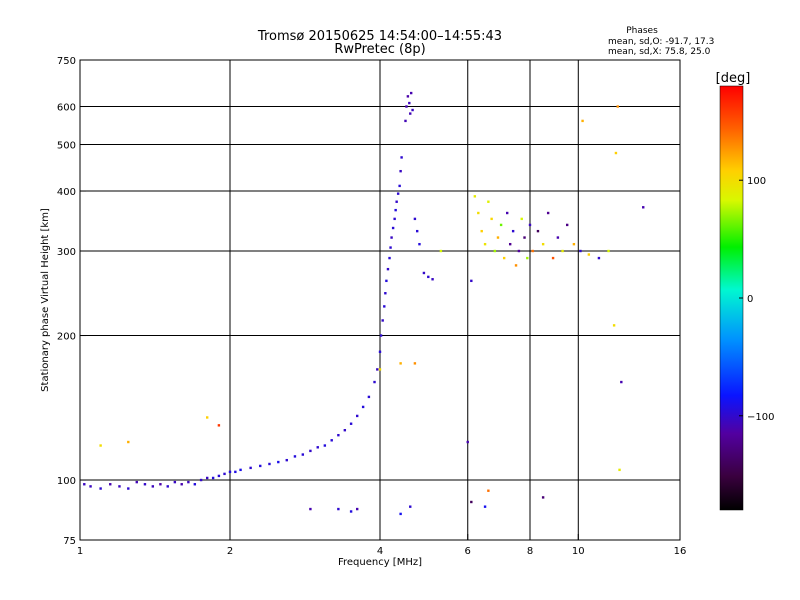 The width and height of the screenshot is (800, 600). Describe the element at coordinates (379, 49) in the screenshot. I see `chart-title-line2: RwPretec (8p)` at that location.